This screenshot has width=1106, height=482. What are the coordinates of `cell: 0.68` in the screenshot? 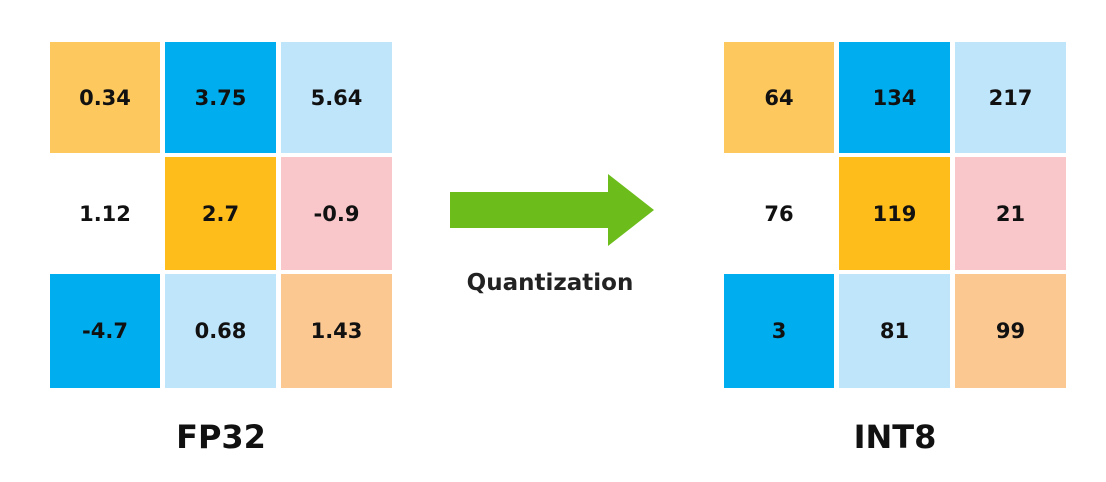 It's located at (220, 331).